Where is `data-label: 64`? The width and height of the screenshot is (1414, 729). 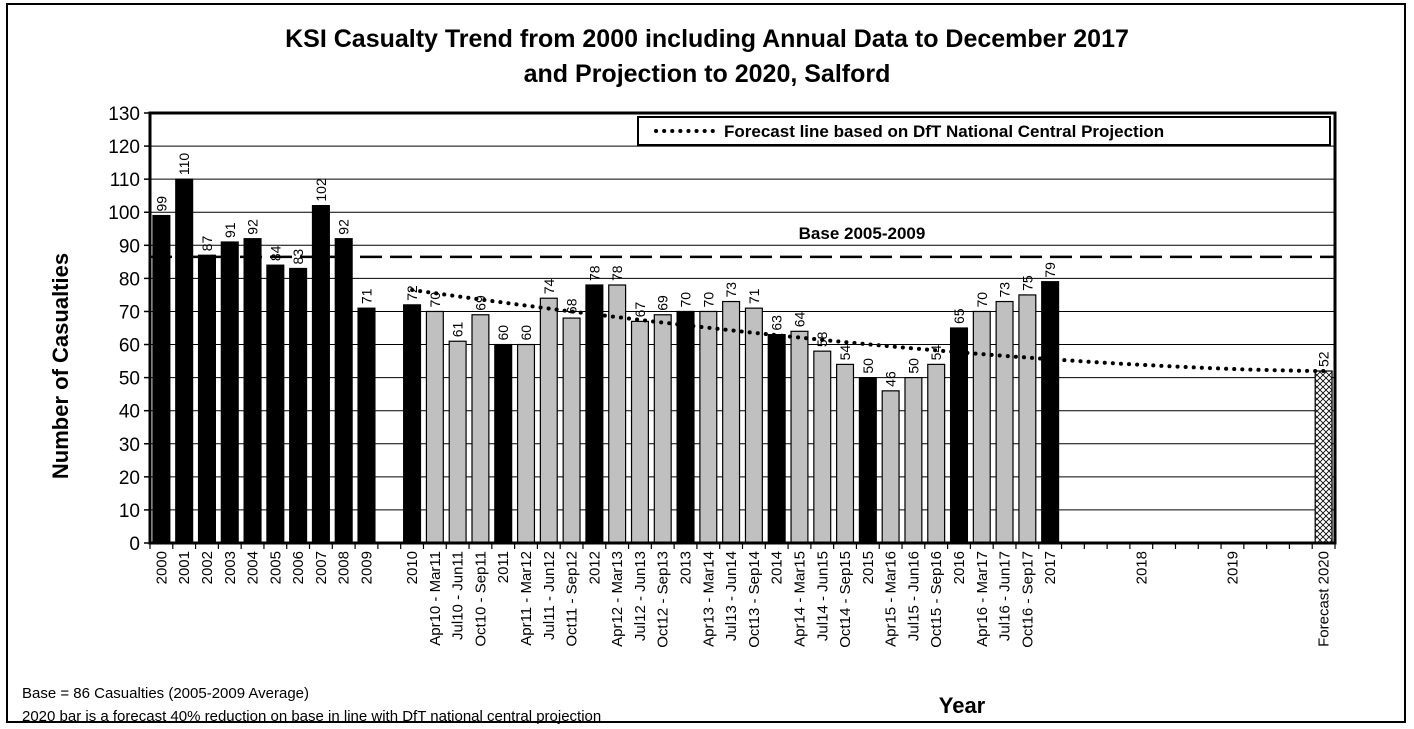
data-label: 64 is located at coordinates (799, 320).